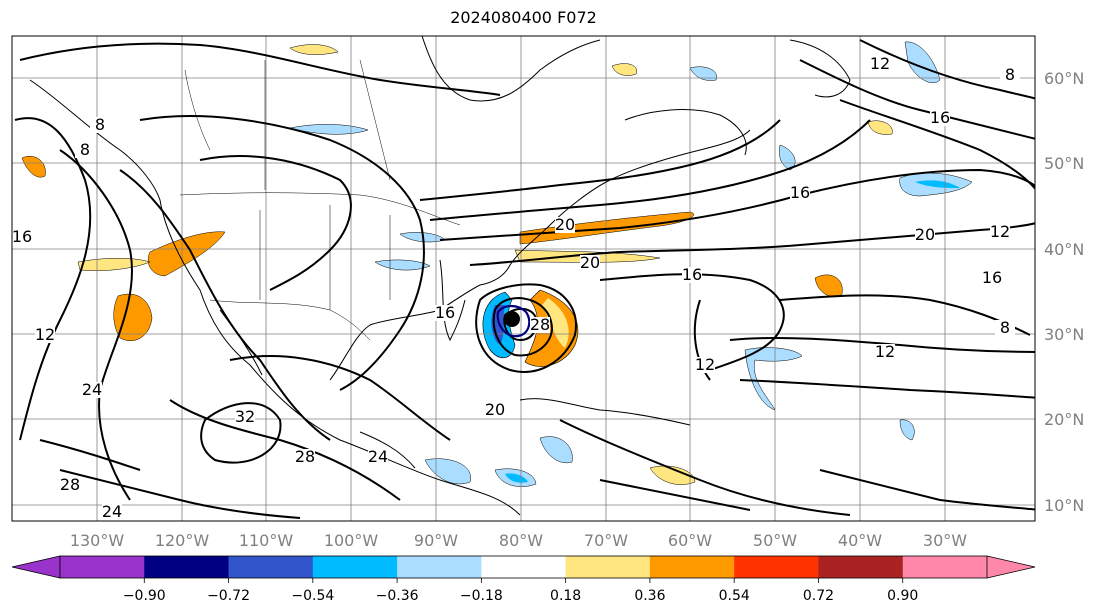  I want to click on colorbar, so click(523, 567).